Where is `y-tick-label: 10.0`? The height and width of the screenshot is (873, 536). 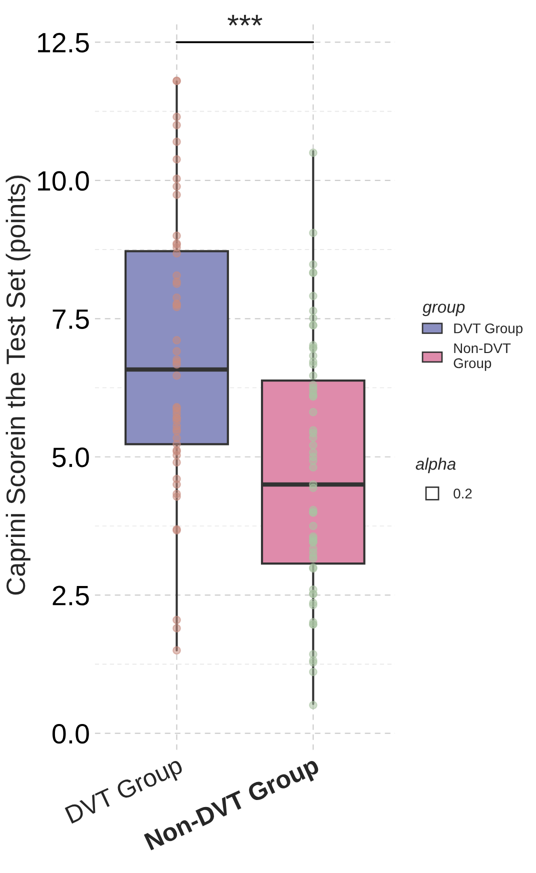 y-tick-label: 10.0 is located at coordinates (63, 181).